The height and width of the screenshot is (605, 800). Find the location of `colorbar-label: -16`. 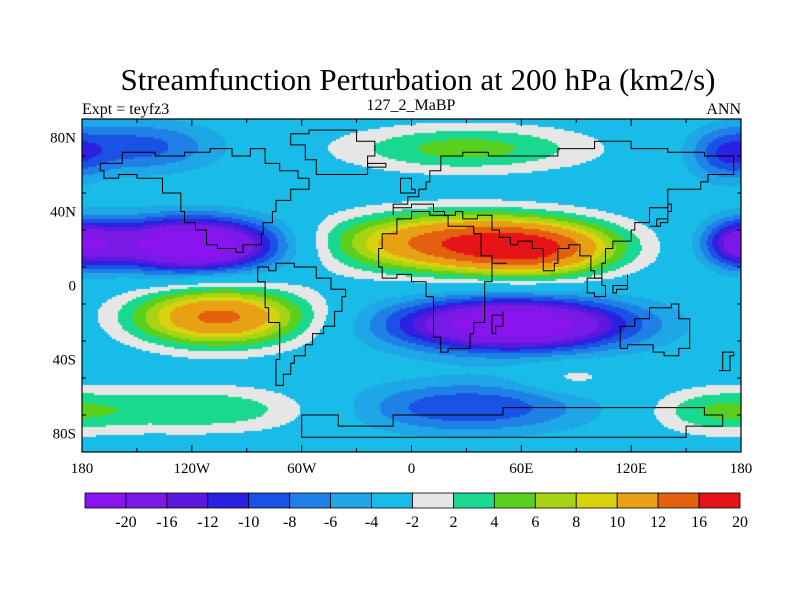

colorbar-label: -16 is located at coordinates (166, 522).